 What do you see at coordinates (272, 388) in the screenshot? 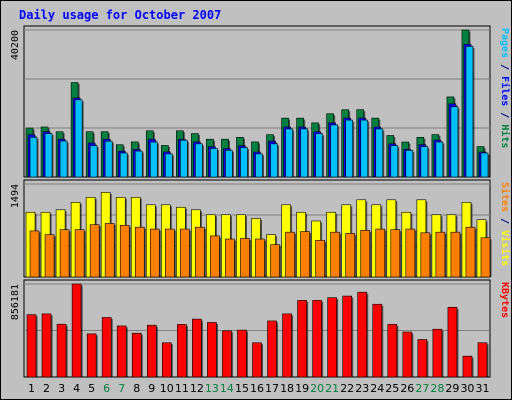
I see `x-tick-label-17: 17` at bounding box center [272, 388].